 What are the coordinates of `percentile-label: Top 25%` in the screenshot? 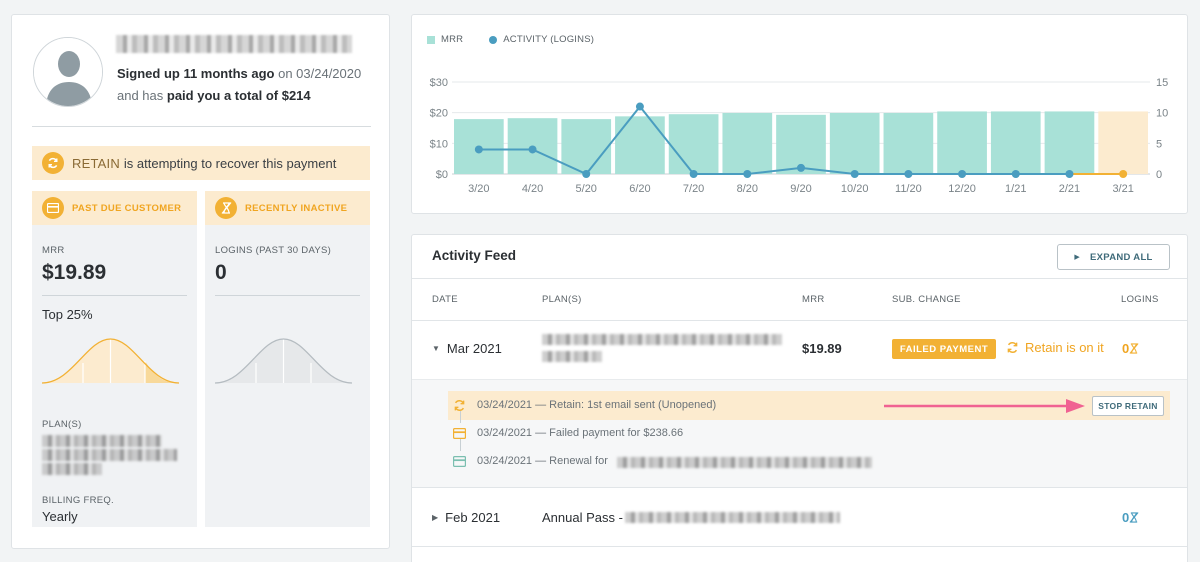 It's located at (67, 314).